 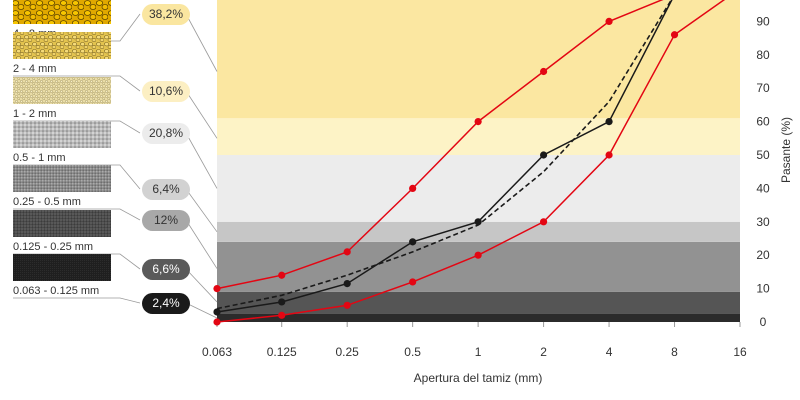 What do you see at coordinates (53, 247) in the screenshot?
I see `fraction-size-label: 0.125 - 0.25 mm` at bounding box center [53, 247].